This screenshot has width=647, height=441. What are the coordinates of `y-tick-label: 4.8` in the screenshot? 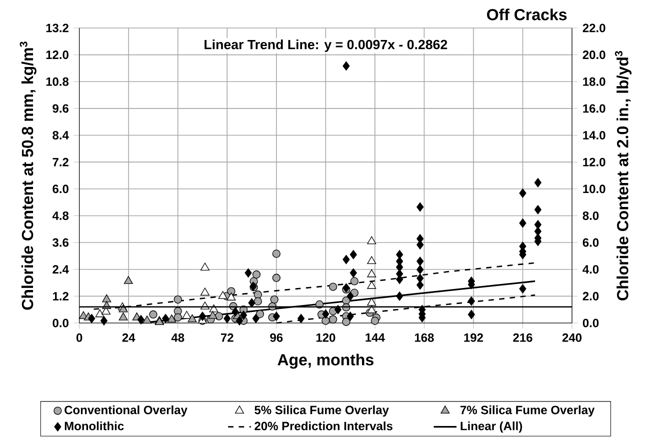 It's located at (60, 215).